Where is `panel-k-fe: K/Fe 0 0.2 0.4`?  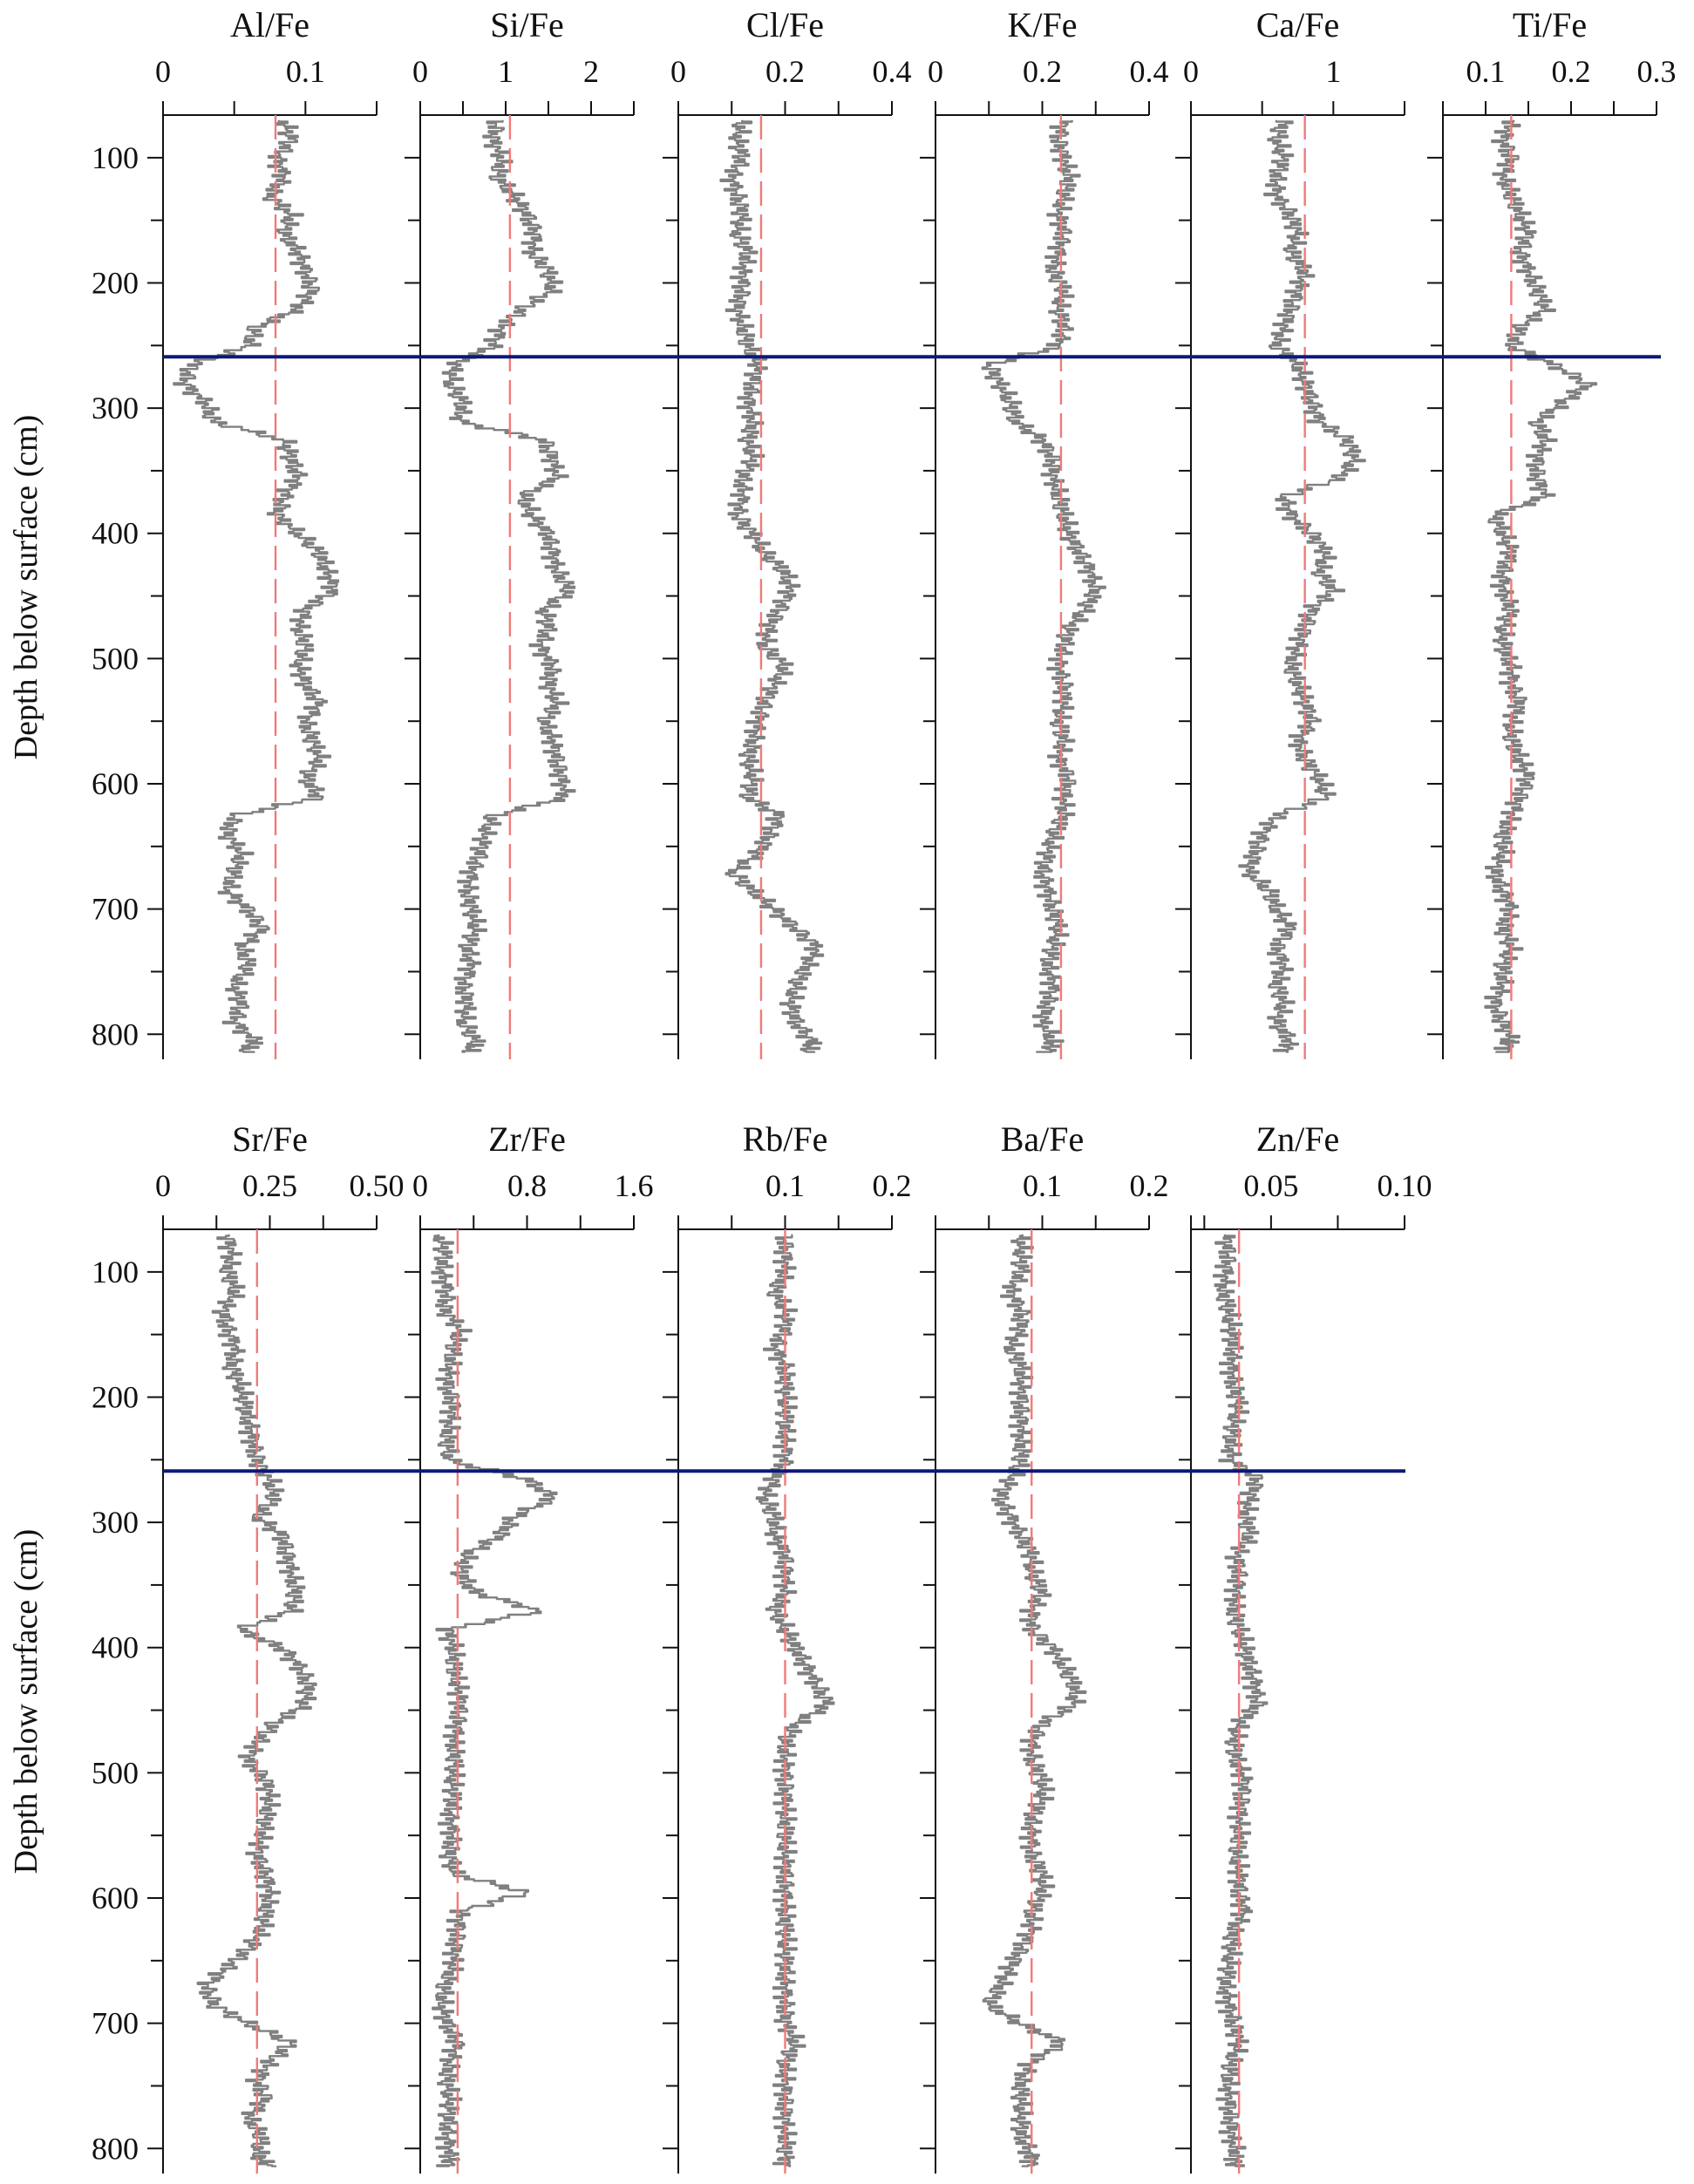 panel-k-fe: K/Fe 0 0.2 0.4 is located at coordinates (1044, 532).